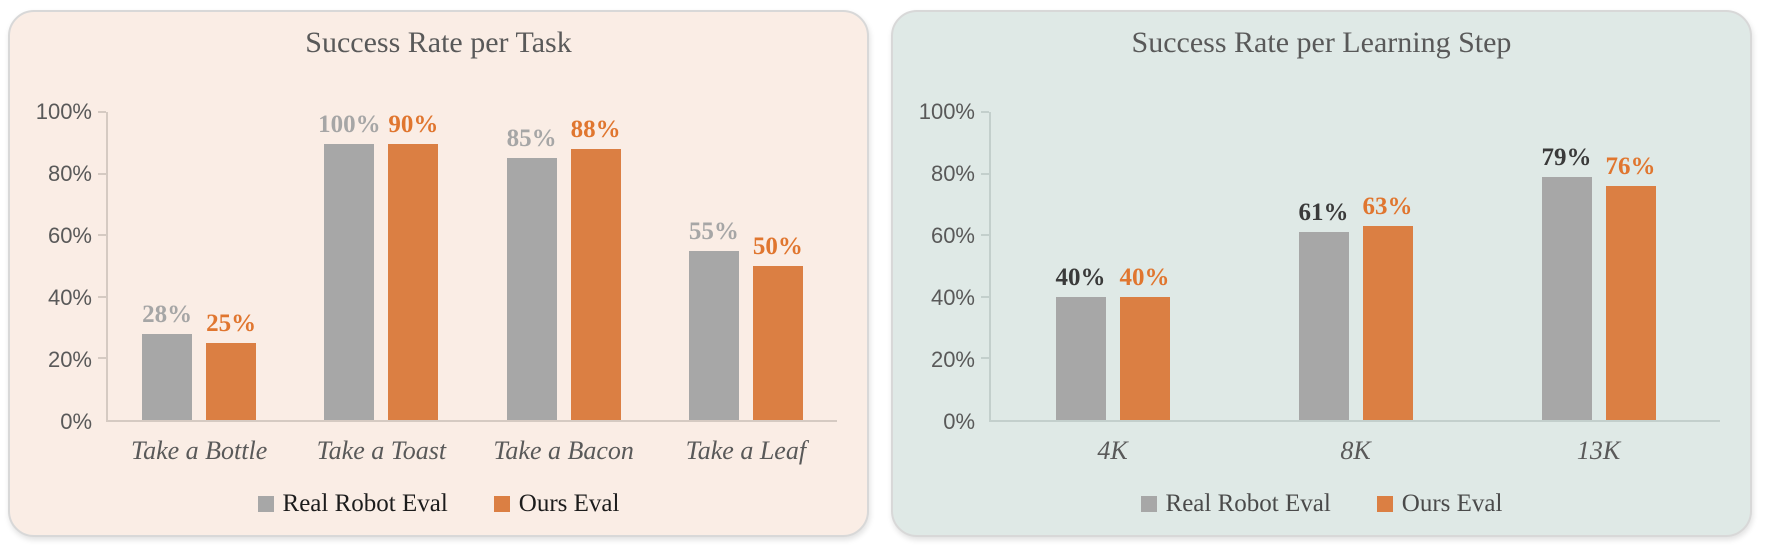 The width and height of the screenshot is (1774, 550). Describe the element at coordinates (167, 314) in the screenshot. I see `bar-value-label: 28%` at that location.